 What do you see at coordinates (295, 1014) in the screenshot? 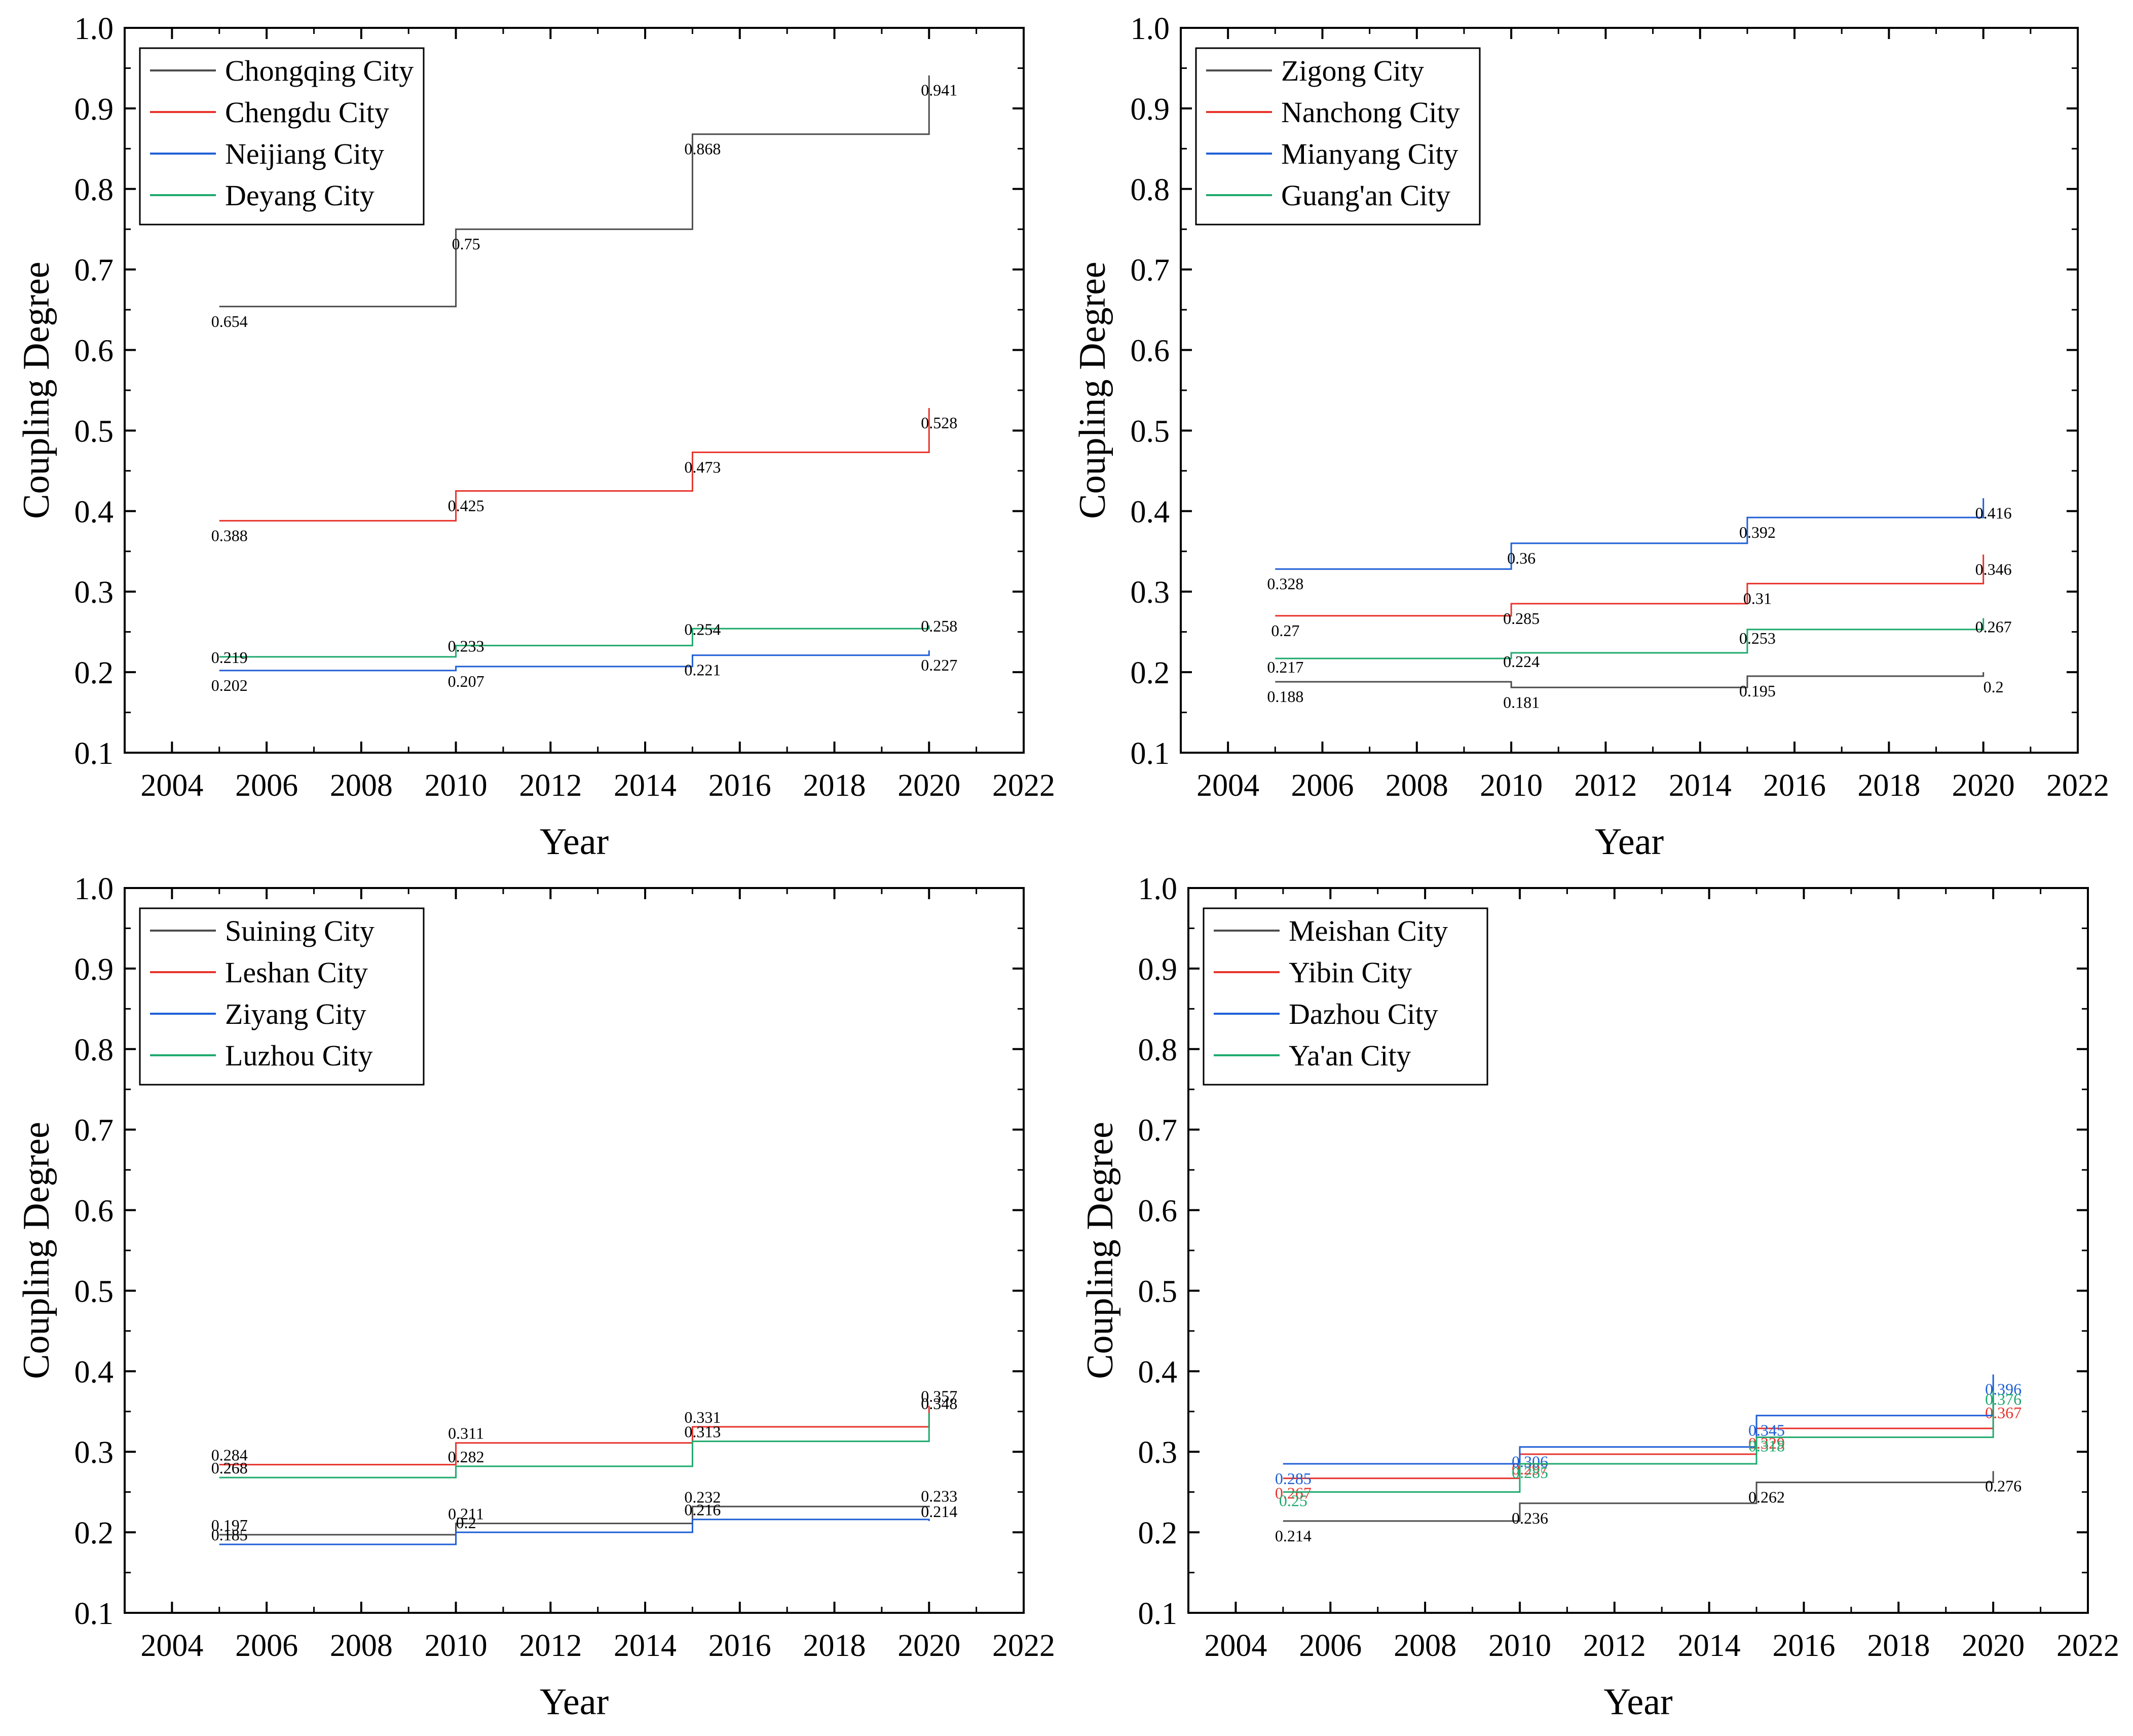
I see `legend-label: Ziyang City` at bounding box center [295, 1014].